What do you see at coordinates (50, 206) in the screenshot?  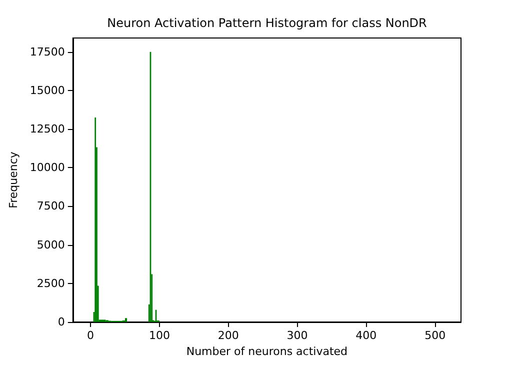 I see `y-tick-label: 7500` at bounding box center [50, 206].